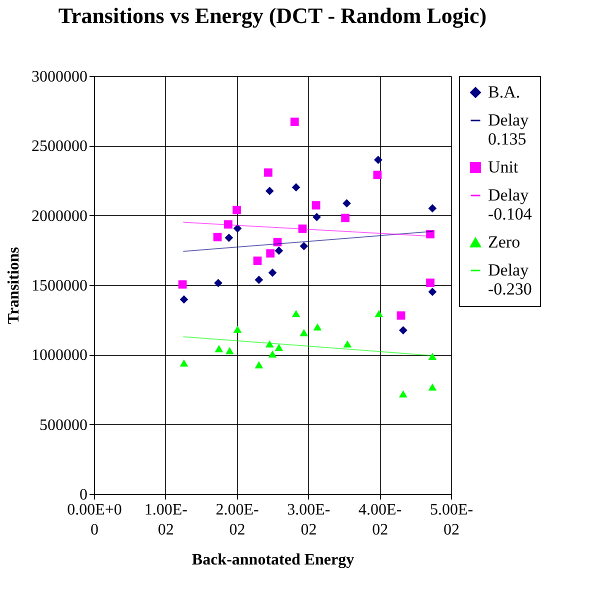  I want to click on x-tick-label: 2.00E-02, so click(237, 520).